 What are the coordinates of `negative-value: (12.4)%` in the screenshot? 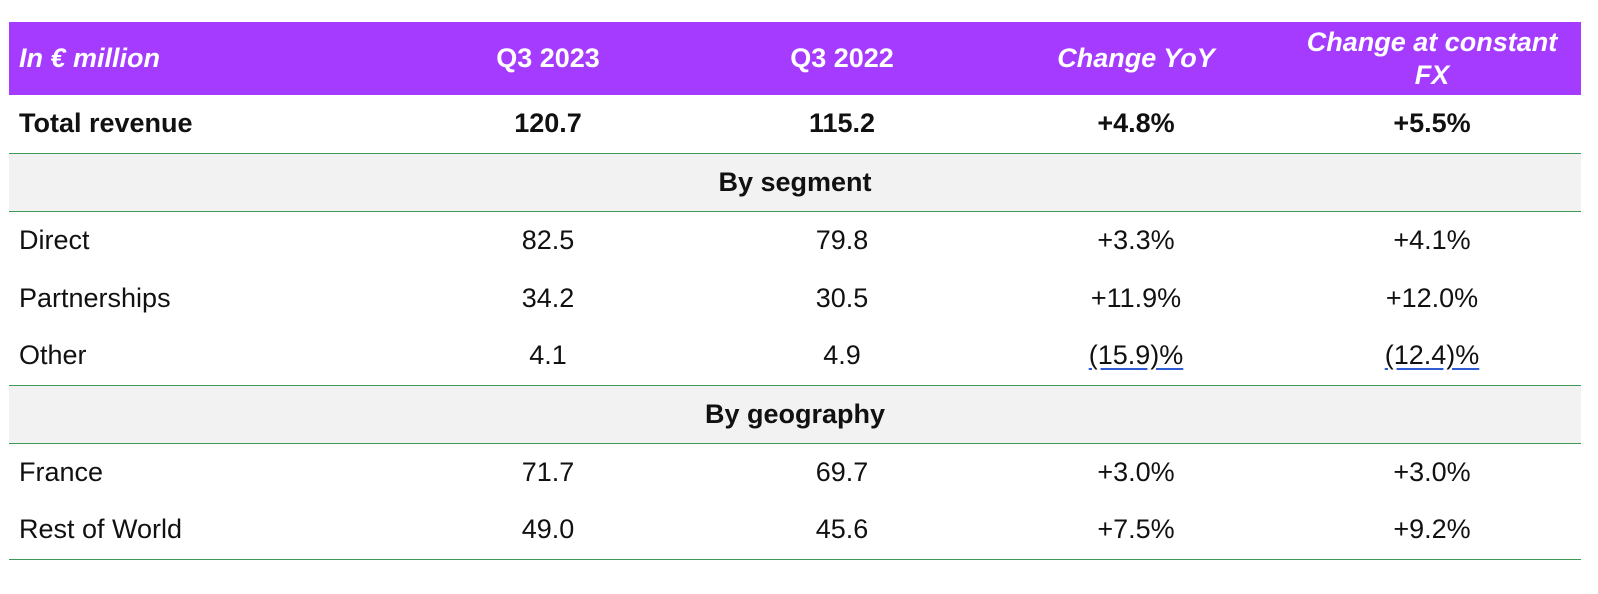 It's located at (1432, 355).